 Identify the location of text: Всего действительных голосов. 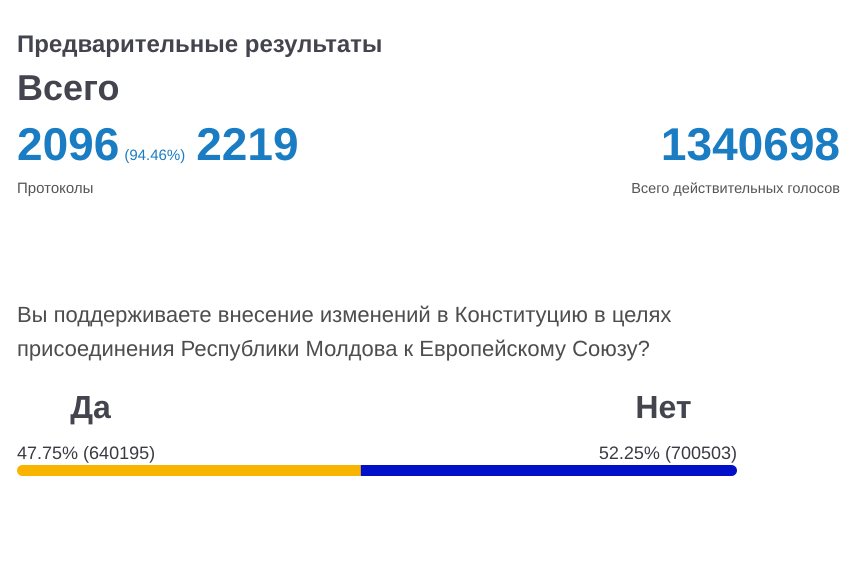
(735, 188).